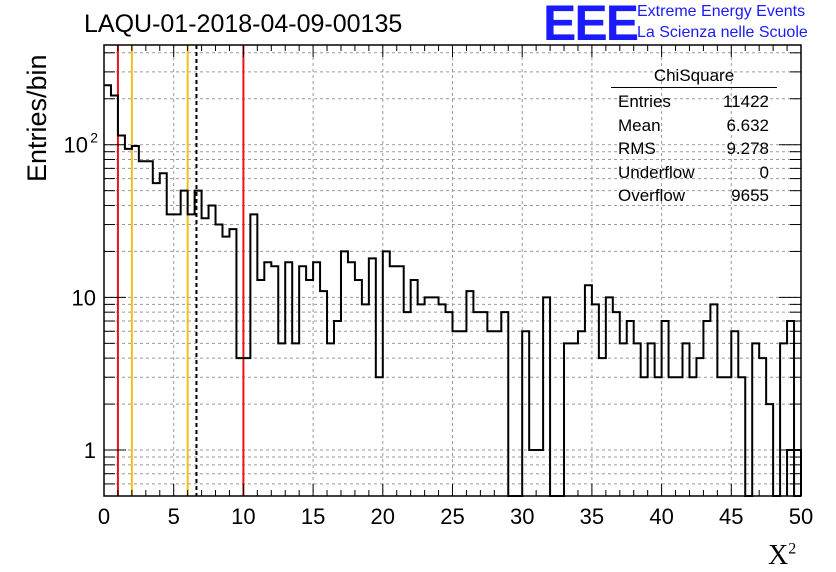  What do you see at coordinates (90, 450) in the screenshot?
I see `y-tick-label: 1` at bounding box center [90, 450].